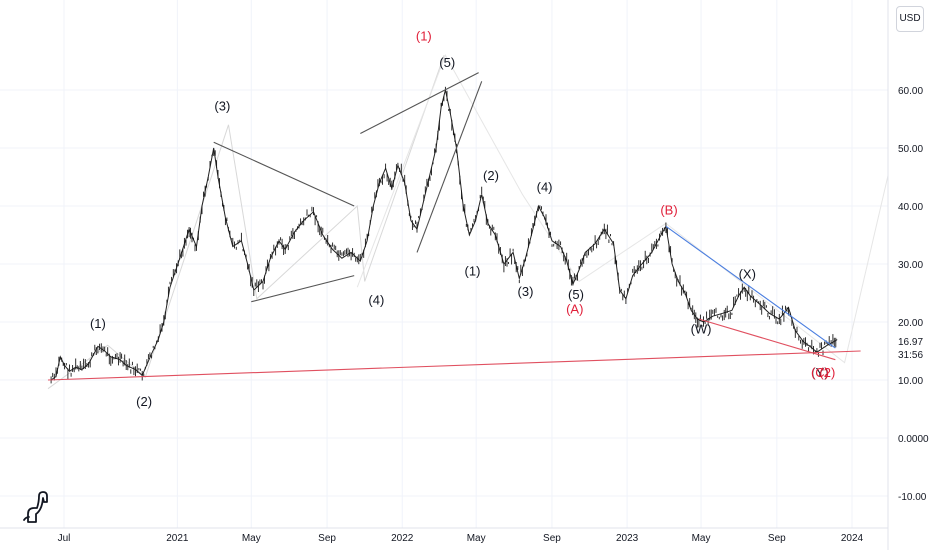 The width and height of the screenshot is (932, 555). I want to click on wave-label-w1a: (1), so click(98, 323).